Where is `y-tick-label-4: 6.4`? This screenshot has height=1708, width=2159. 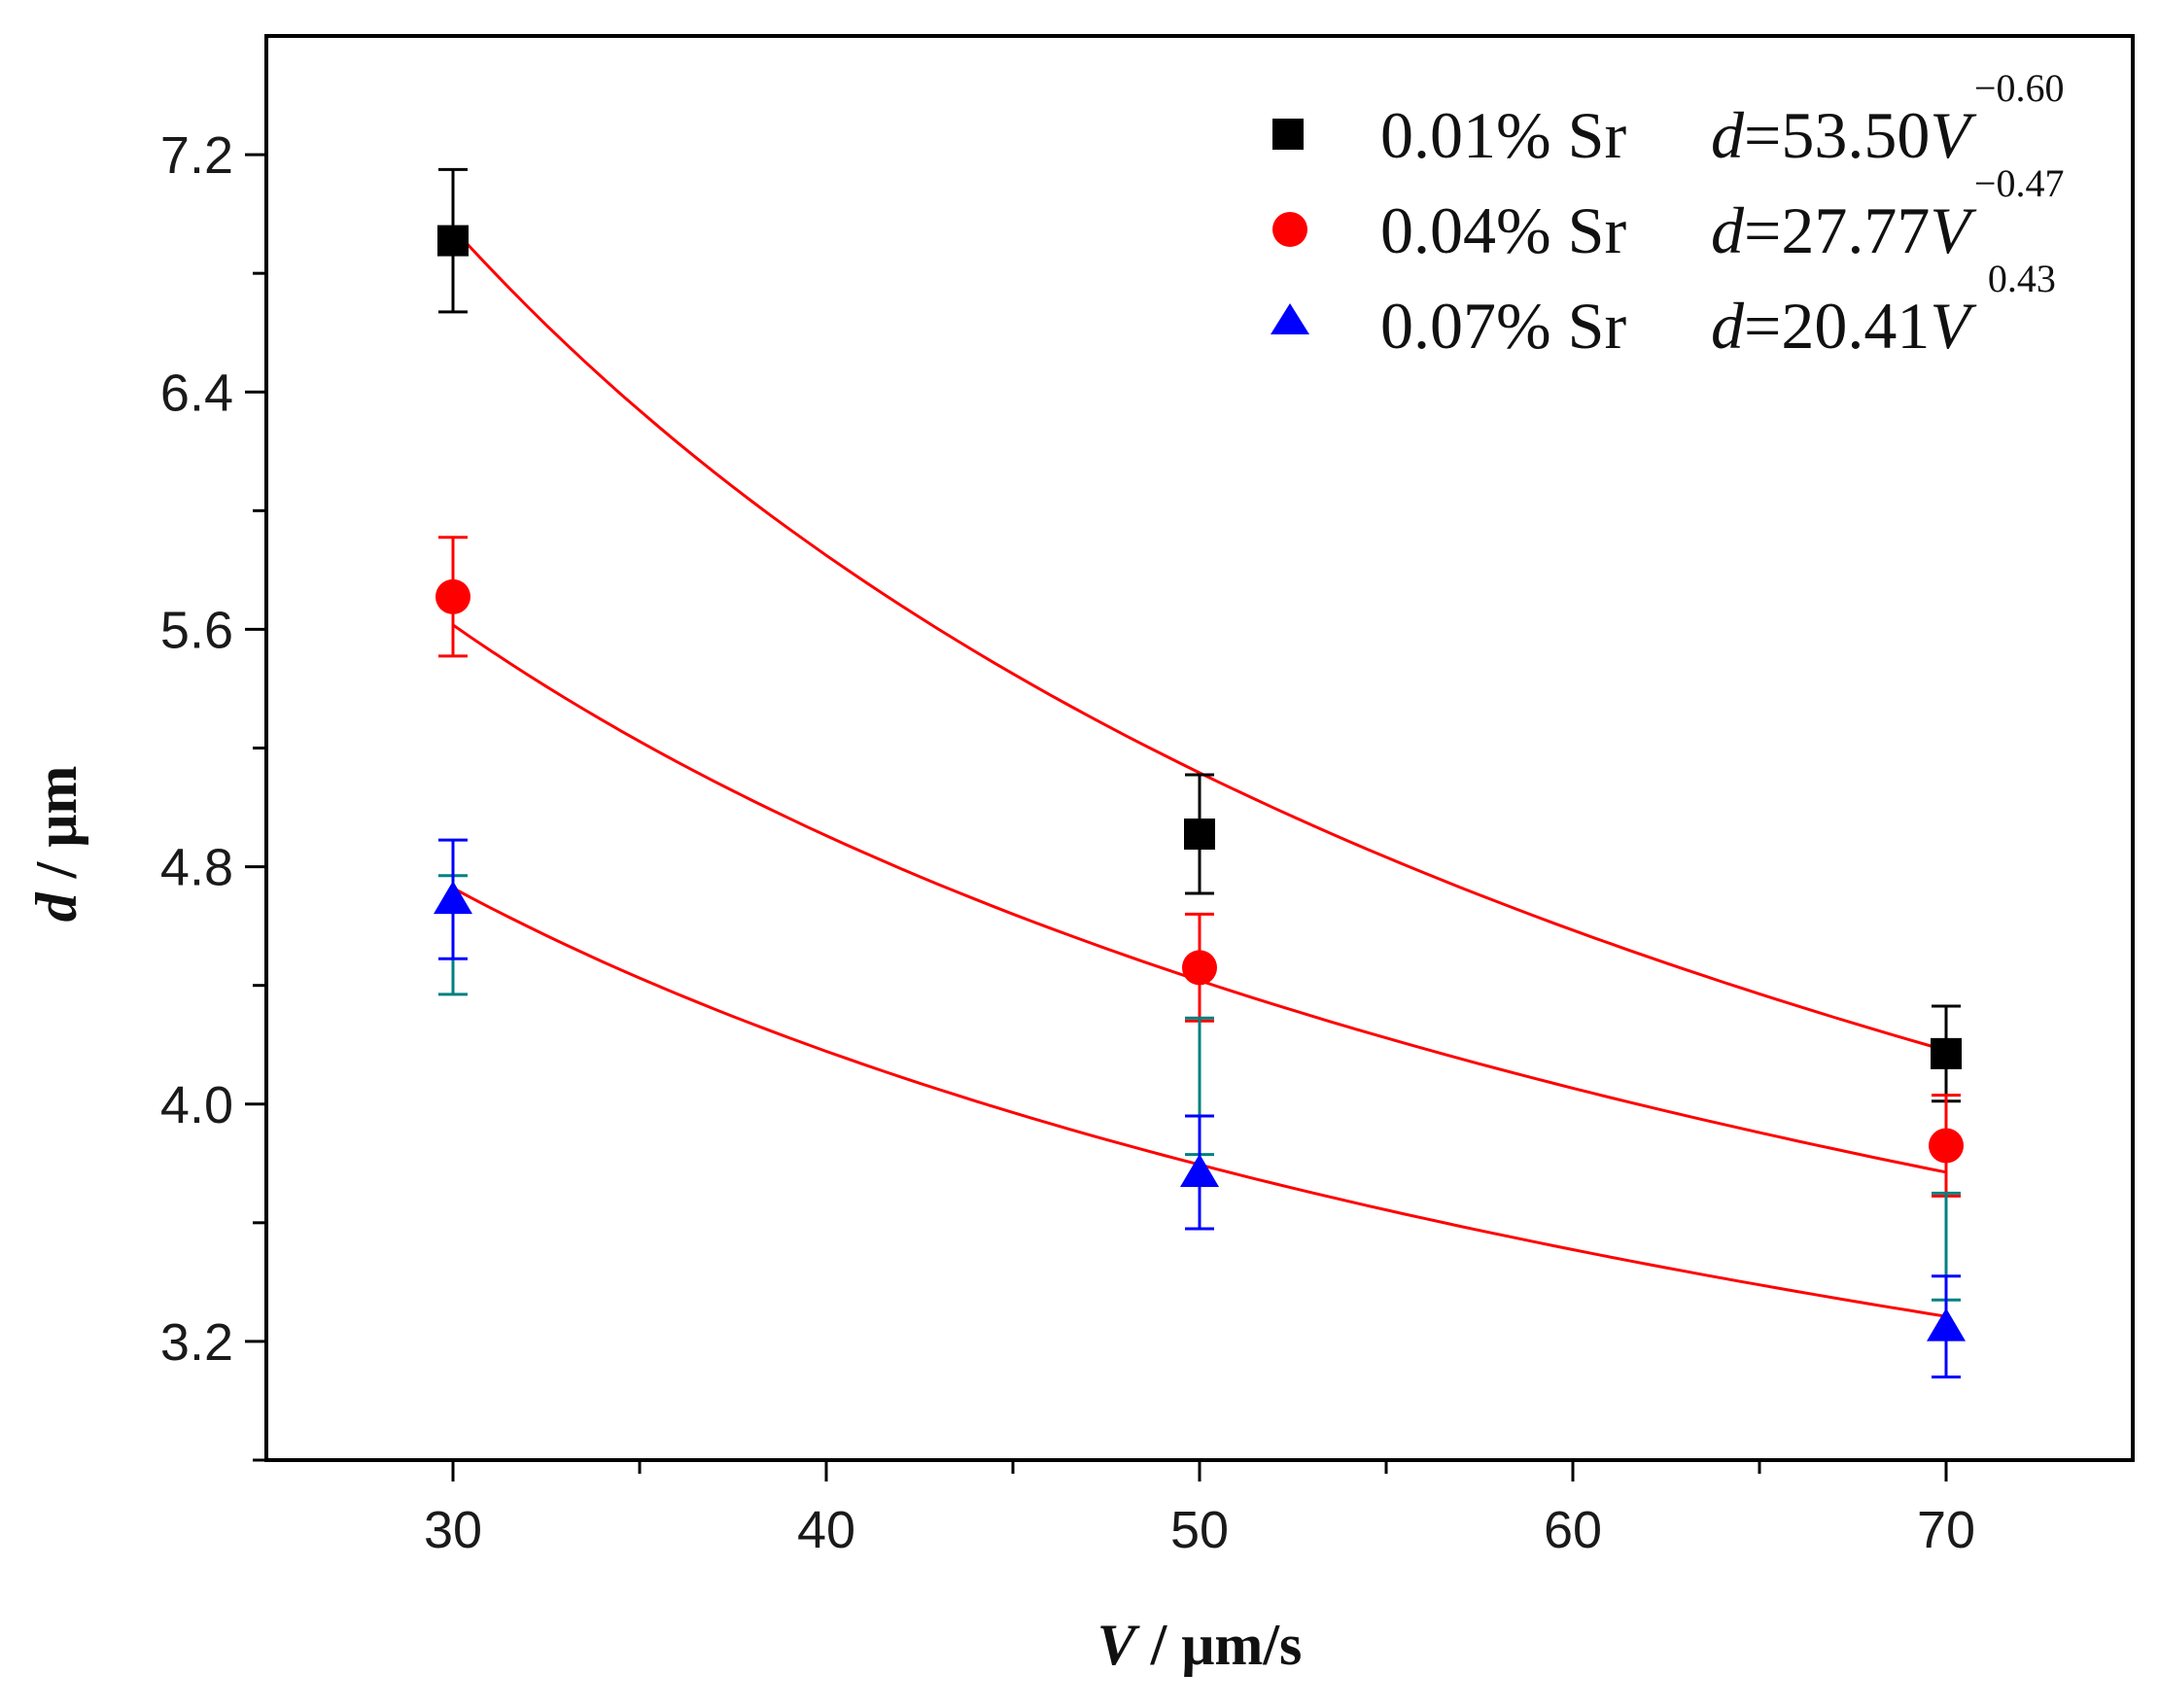 y-tick-label-4: 6.4 is located at coordinates (196, 393).